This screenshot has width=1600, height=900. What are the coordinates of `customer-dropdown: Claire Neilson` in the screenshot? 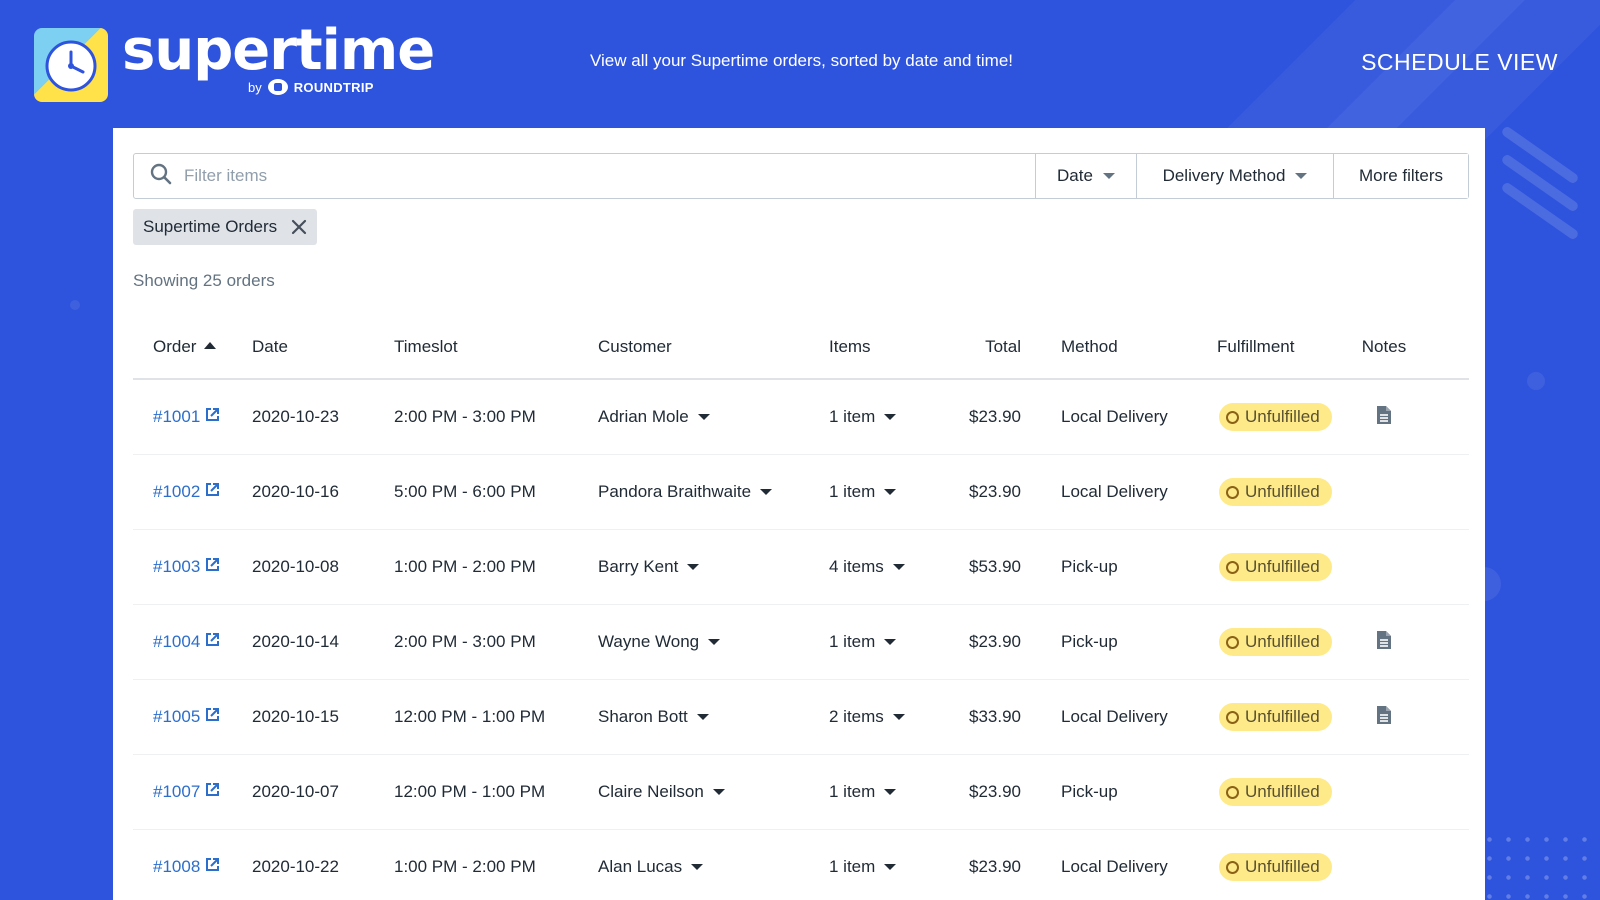 It's located at (661, 792).